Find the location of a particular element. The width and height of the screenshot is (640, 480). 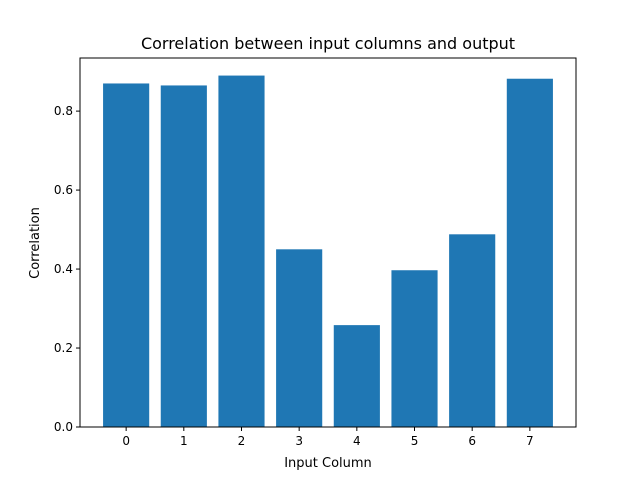

x-tick-label: 0 is located at coordinates (126, 441).